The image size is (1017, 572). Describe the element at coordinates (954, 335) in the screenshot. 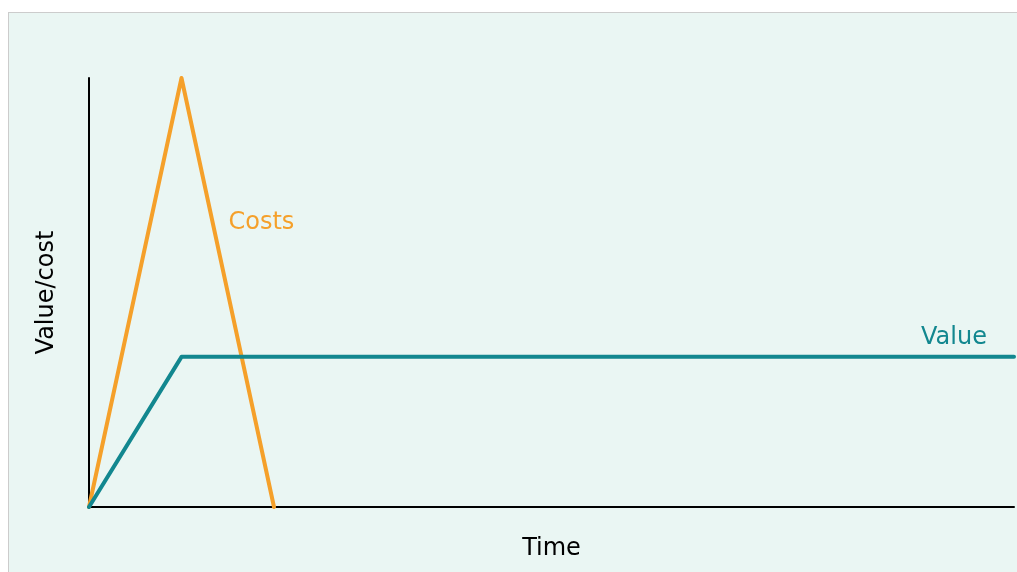

I see `series-label: Value` at that location.